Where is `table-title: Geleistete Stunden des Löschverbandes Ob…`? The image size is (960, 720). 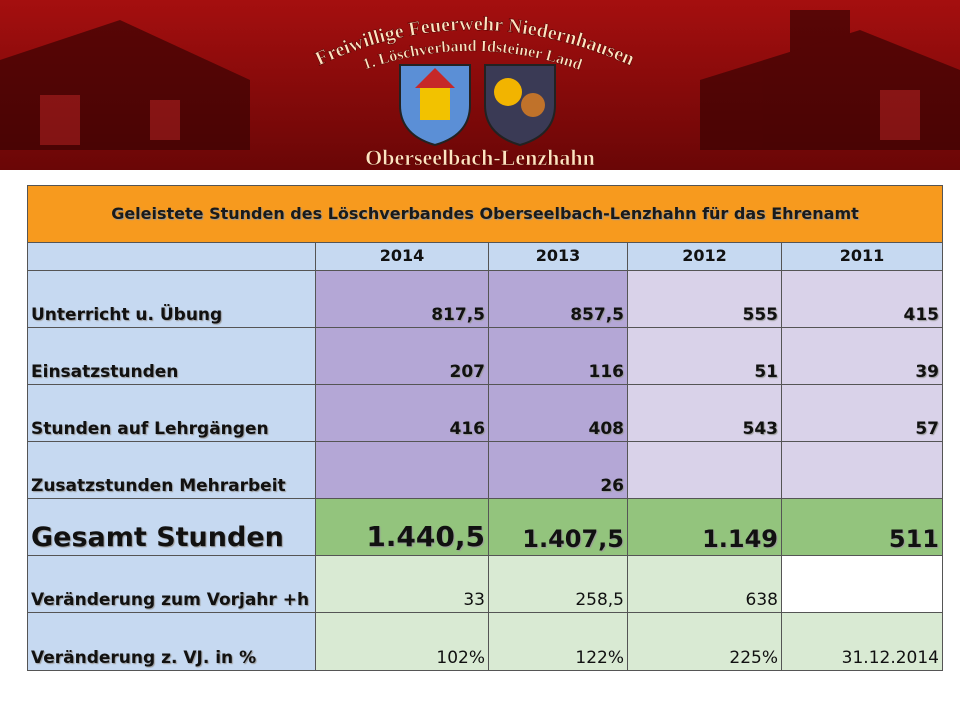 table-title: Geleistete Stunden des Löschverbandes Ob… is located at coordinates (485, 214).